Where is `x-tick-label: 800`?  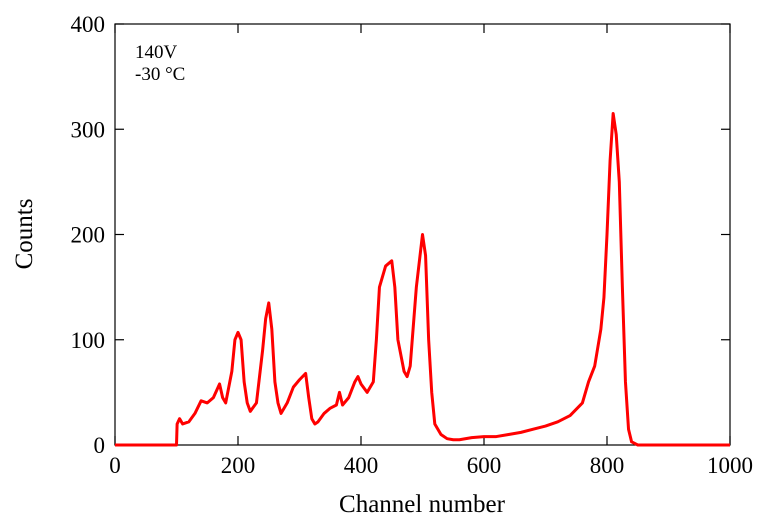 x-tick-label: 800 is located at coordinates (607, 465).